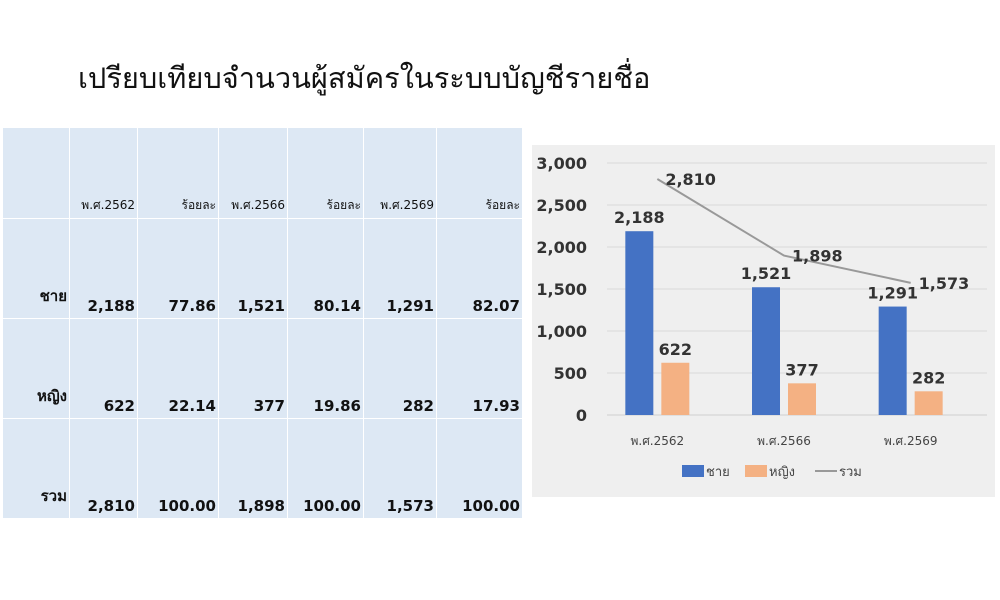  Describe the element at coordinates (325, 268) in the screenshot. I see `table-cell: 80.14` at that location.